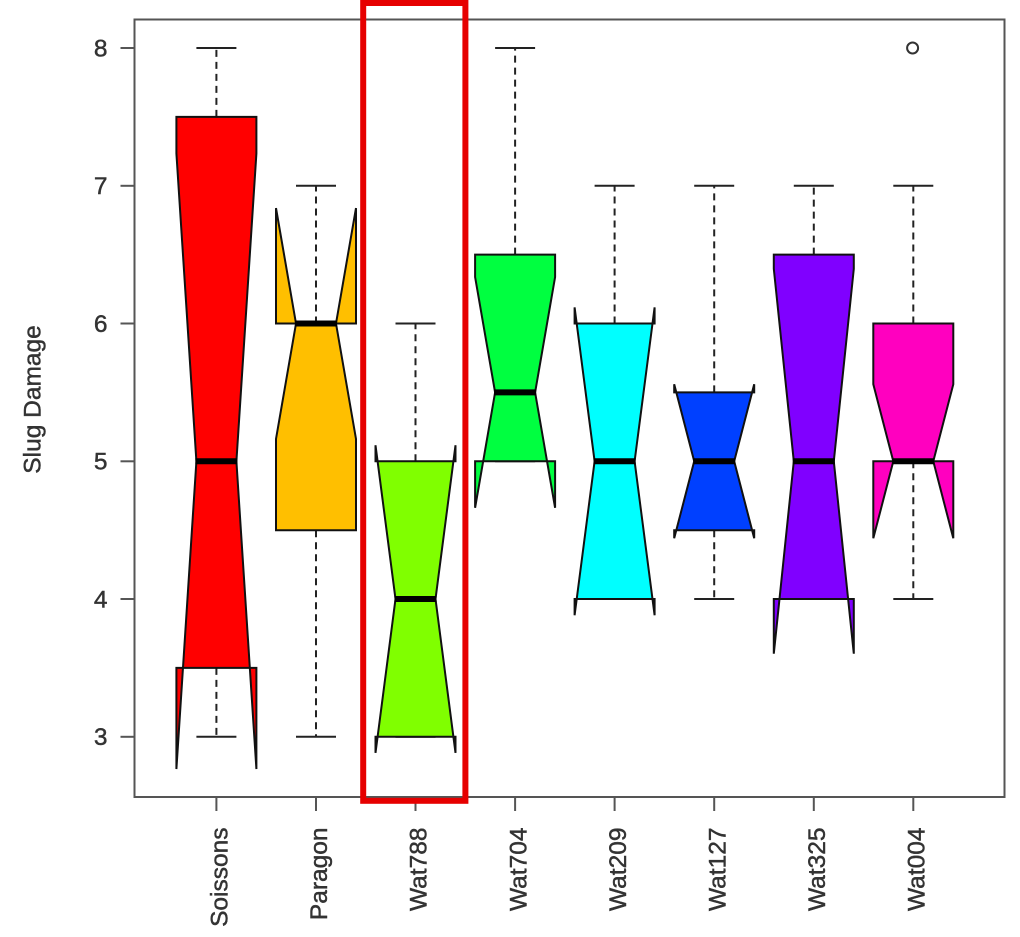 The image size is (1020, 937). Describe the element at coordinates (419, 870) in the screenshot. I see `svg-text: Wat788` at that location.